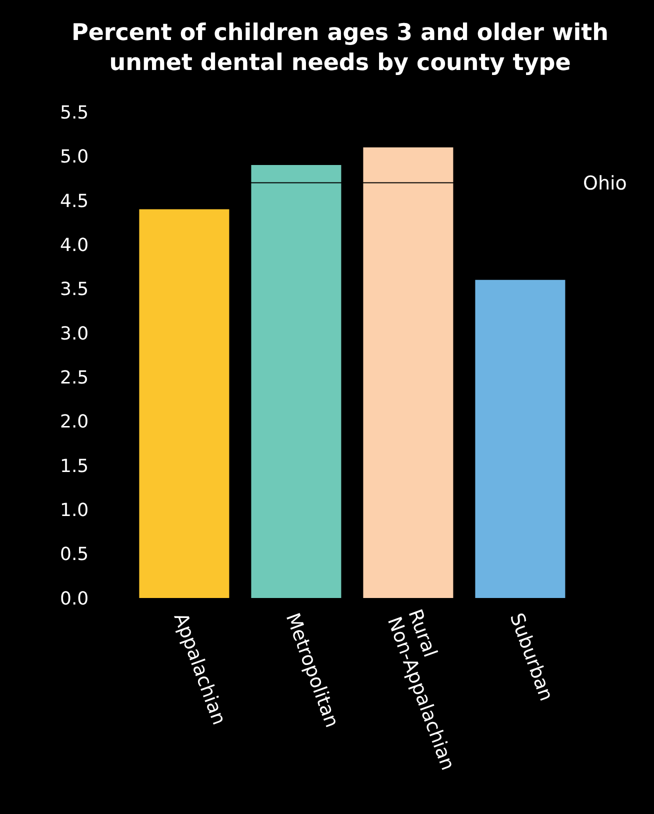 The height and width of the screenshot is (814, 654). I want to click on y-tick-label: 2.0, so click(74, 422).